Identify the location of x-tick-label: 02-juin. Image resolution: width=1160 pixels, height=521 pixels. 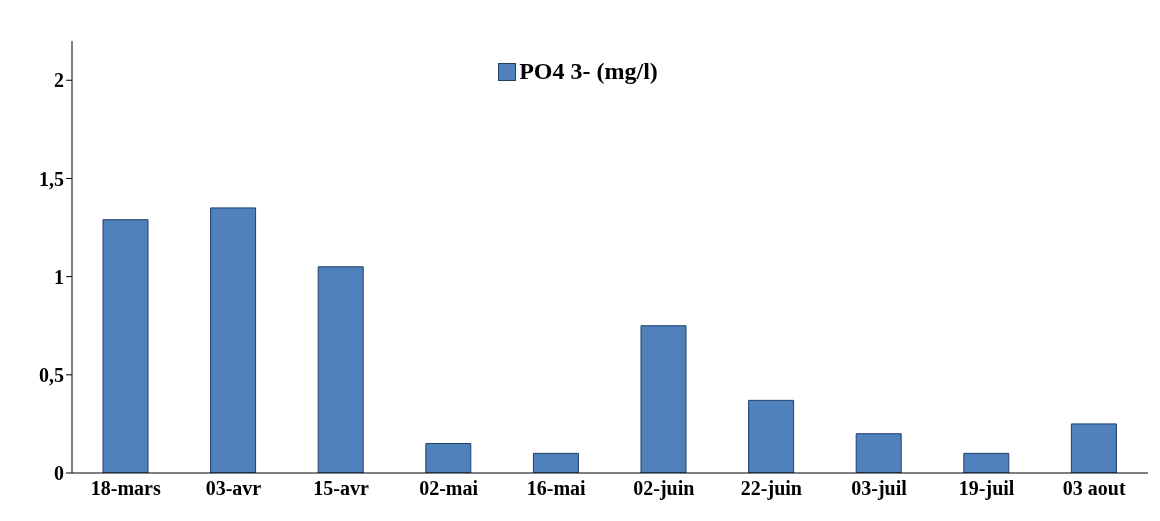
(664, 489).